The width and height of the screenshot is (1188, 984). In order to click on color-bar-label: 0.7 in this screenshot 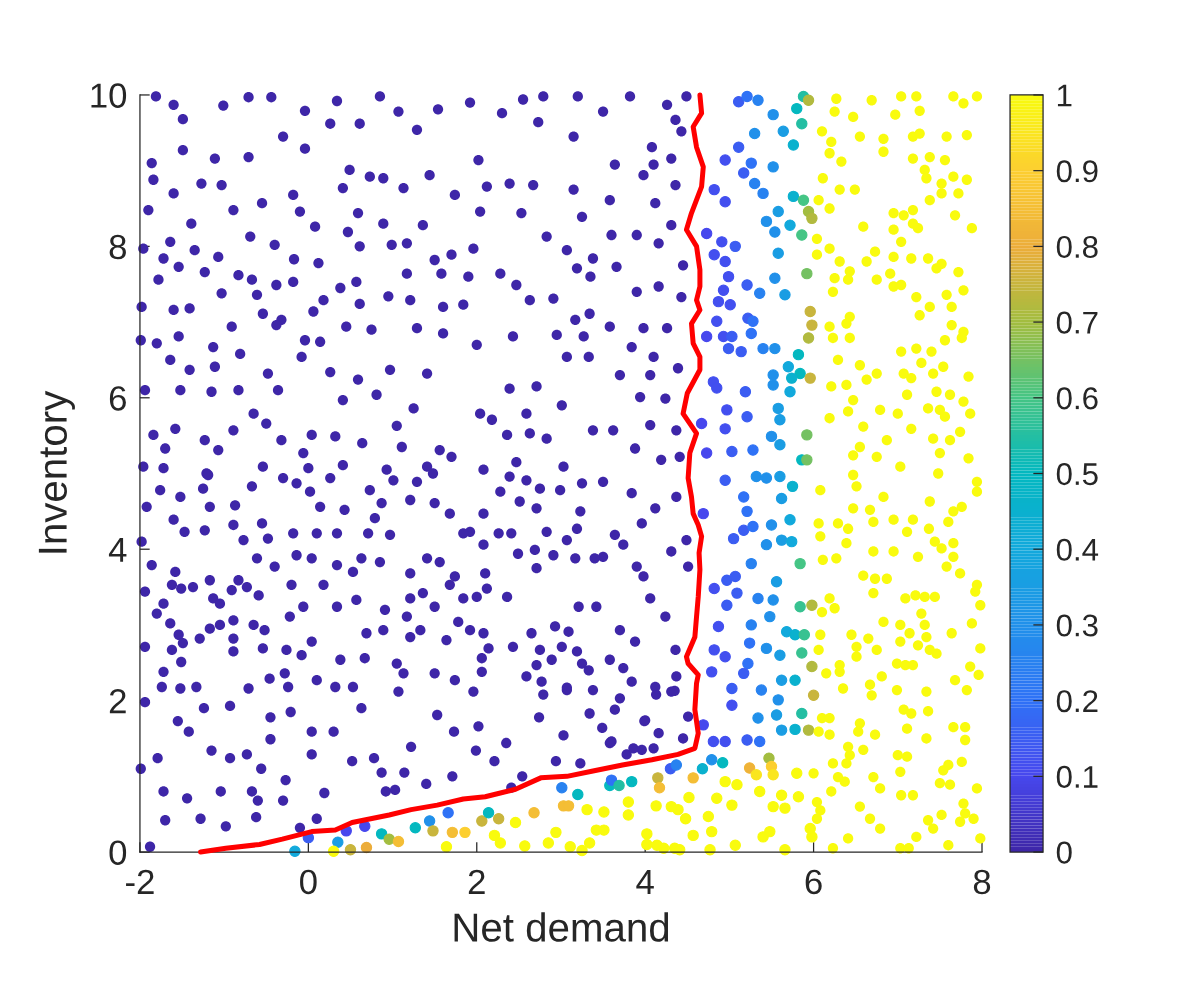, I will do `click(1077, 322)`.